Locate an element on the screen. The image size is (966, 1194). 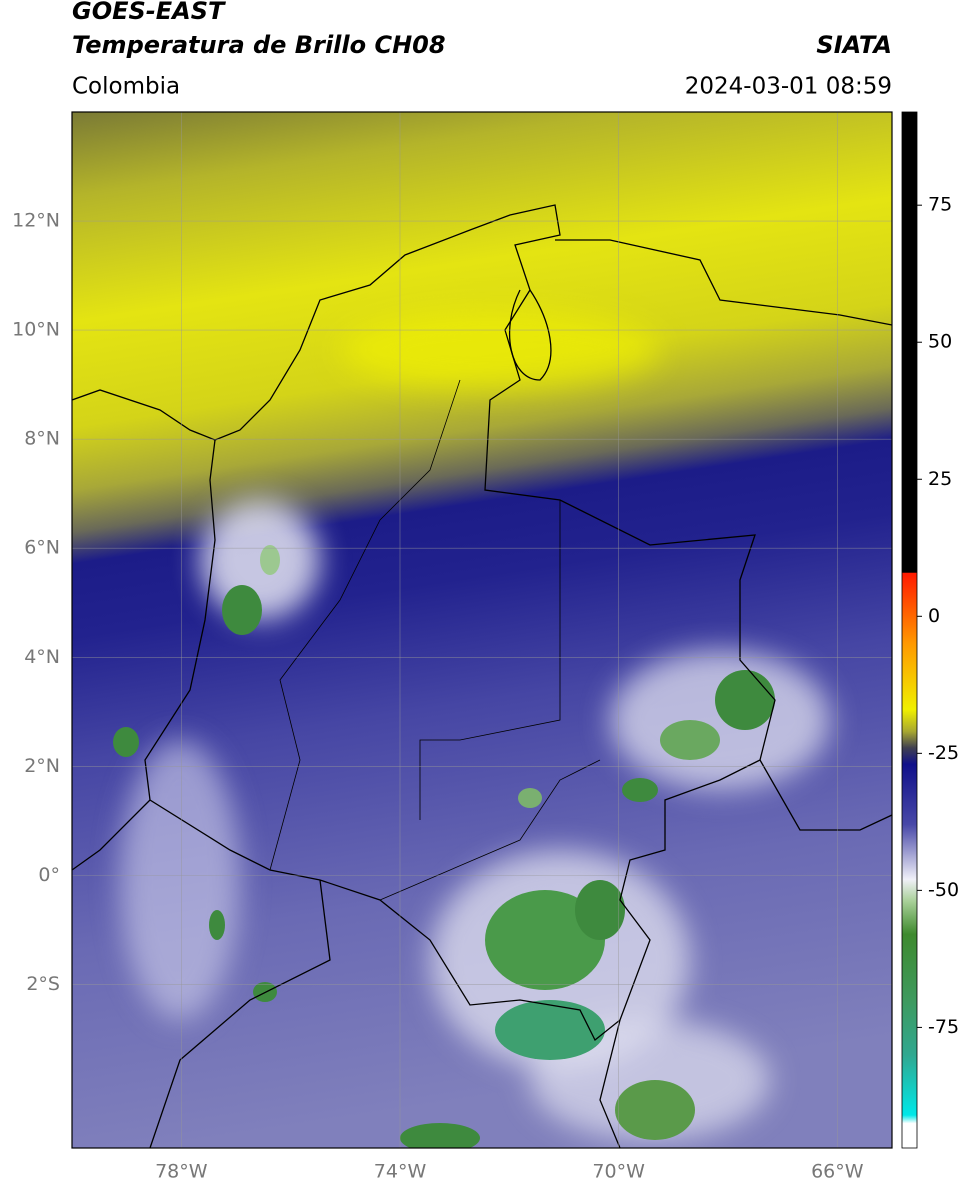
colorbar-label: 25 is located at coordinates (940, 479).